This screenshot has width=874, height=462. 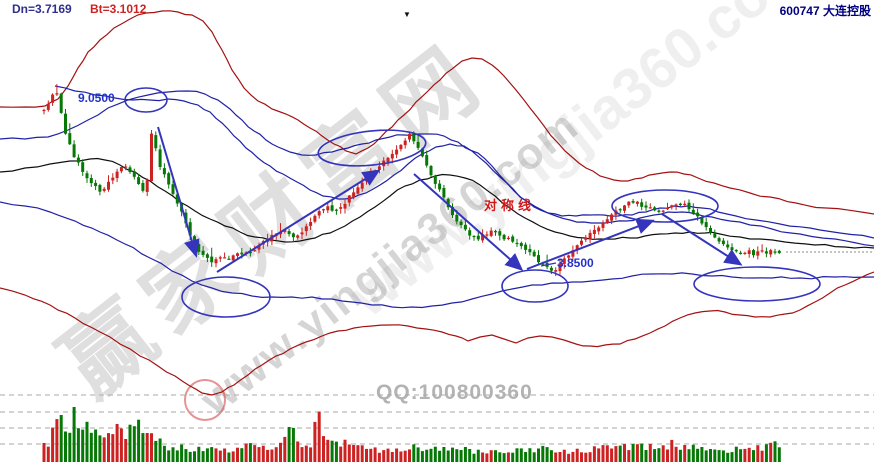 What do you see at coordinates (118, 9) in the screenshot?
I see `indicator-bt-label: Bt=3.1012` at bounding box center [118, 9].